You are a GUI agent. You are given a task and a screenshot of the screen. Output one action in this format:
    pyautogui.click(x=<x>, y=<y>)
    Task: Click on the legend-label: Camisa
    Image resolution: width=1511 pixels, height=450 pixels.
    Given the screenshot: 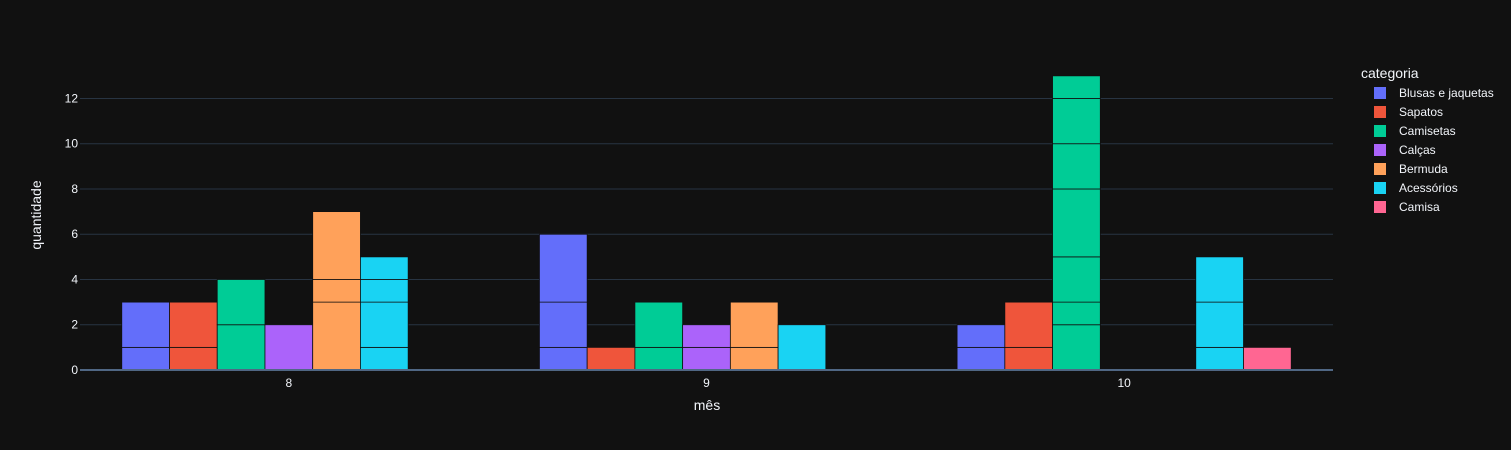 What is the action you would take?
    pyautogui.click(x=1419, y=207)
    